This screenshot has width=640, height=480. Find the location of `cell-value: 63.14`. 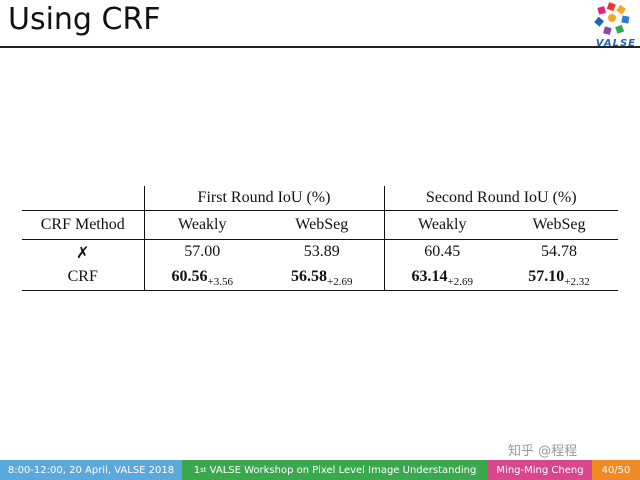

cell-value: 63.14 is located at coordinates (429, 276).